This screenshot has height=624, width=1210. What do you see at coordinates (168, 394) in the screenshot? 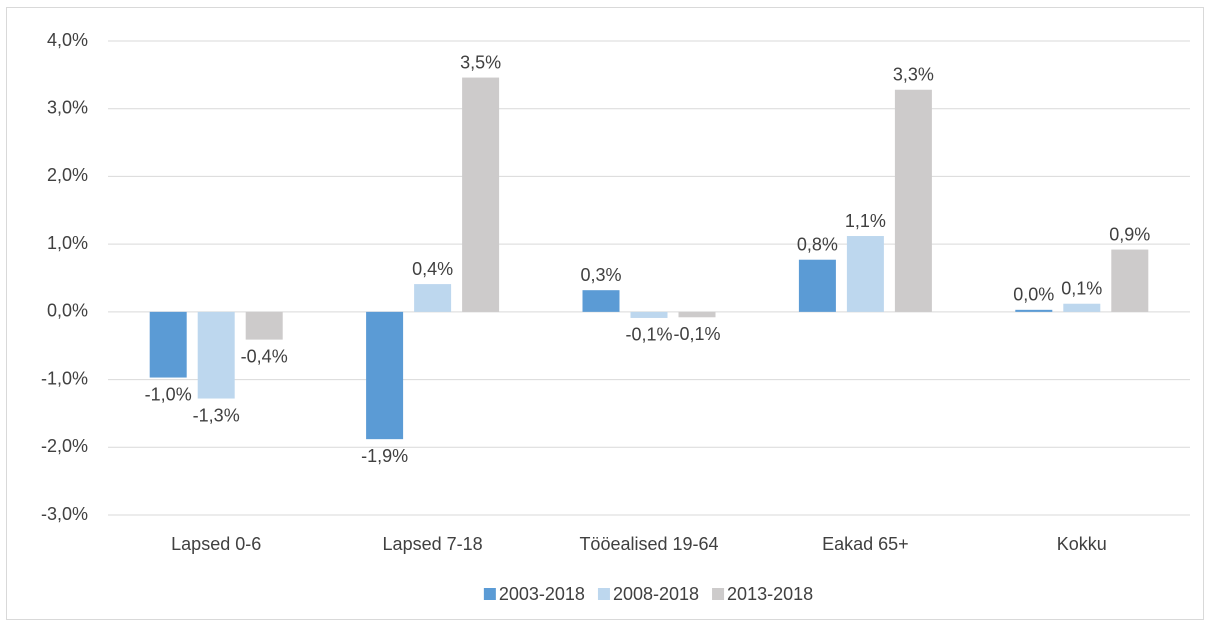
I see `data-label: -1,0%` at bounding box center [168, 394].